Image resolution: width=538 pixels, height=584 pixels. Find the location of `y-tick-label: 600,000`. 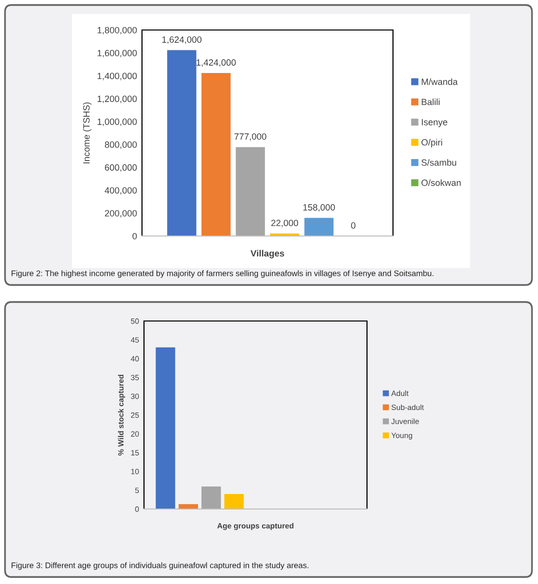

y-tick-label: 600,000 is located at coordinates (120, 168).